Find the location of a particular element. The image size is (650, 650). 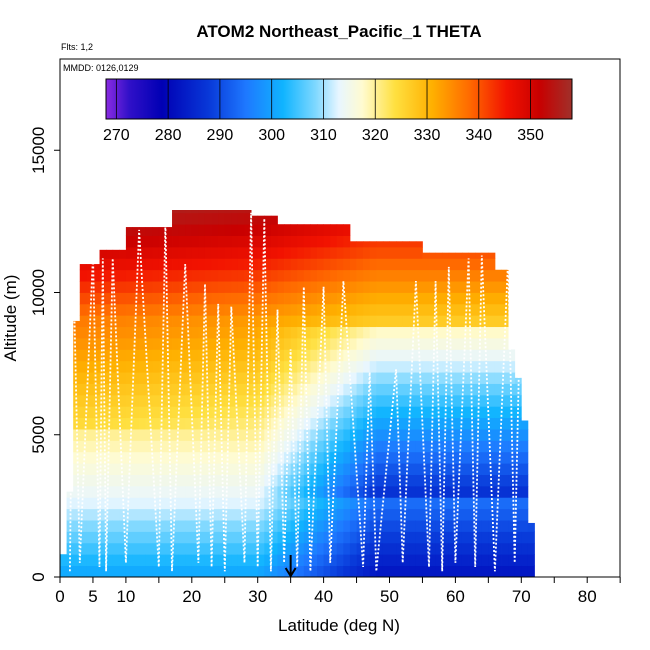

heatmap-cell-2065 is located at coordinates (525, 469).